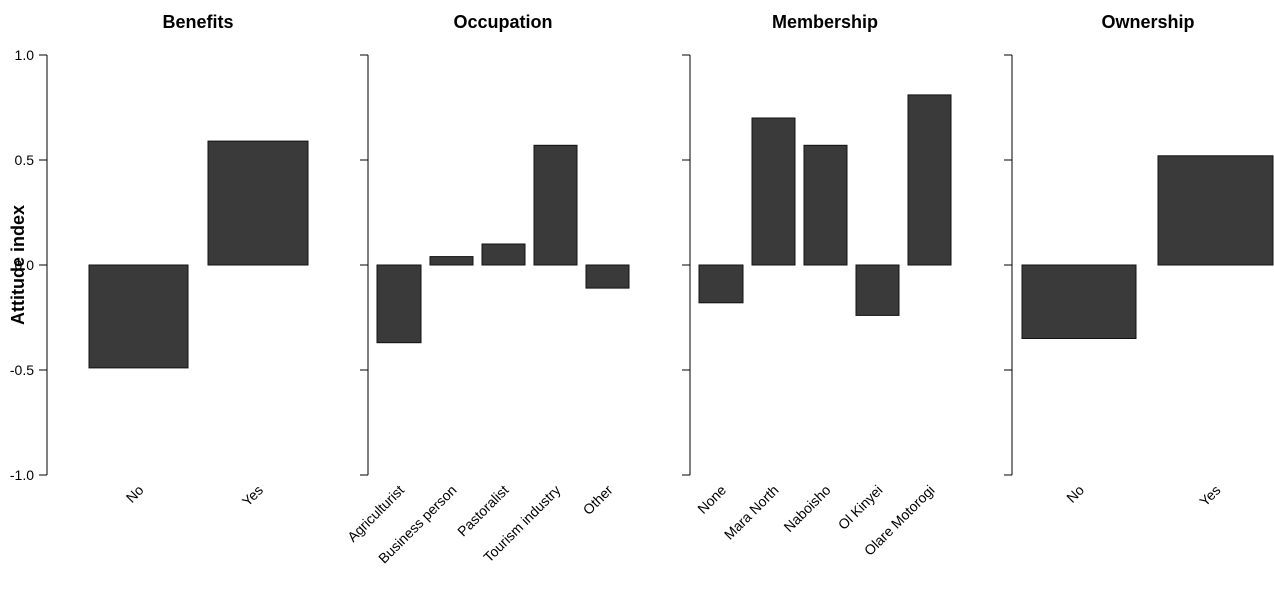  What do you see at coordinates (555, 205) in the screenshot?
I see `bar-tourism-industry` at bounding box center [555, 205].